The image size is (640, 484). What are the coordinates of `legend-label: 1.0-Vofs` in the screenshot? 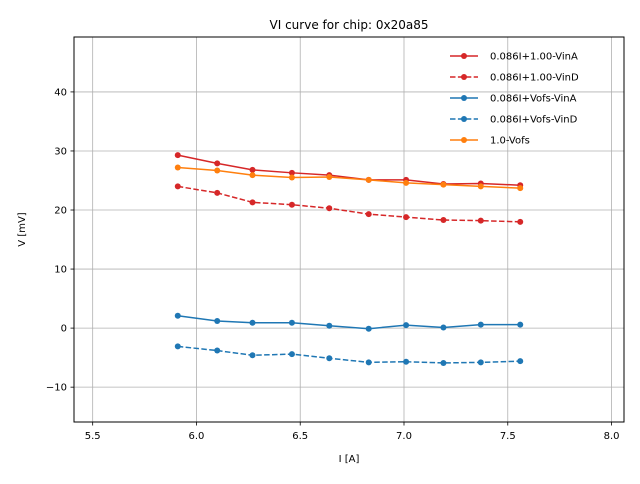 It's located at (510, 141).